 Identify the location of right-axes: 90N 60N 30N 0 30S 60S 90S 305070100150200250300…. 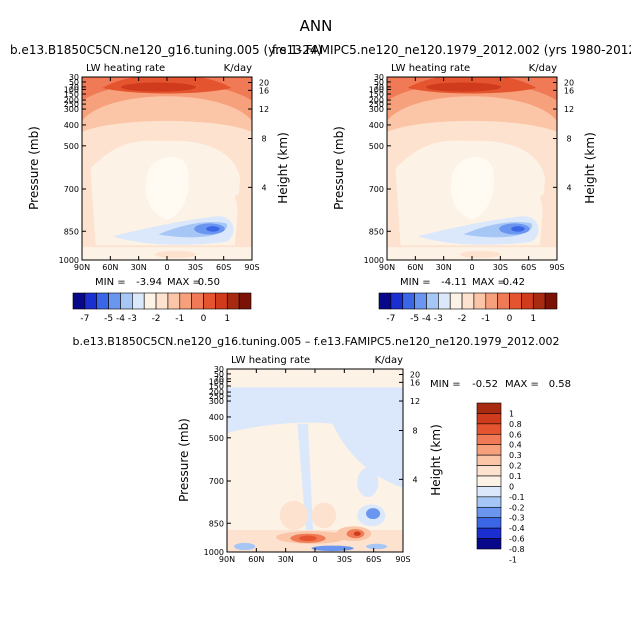
(469, 172).